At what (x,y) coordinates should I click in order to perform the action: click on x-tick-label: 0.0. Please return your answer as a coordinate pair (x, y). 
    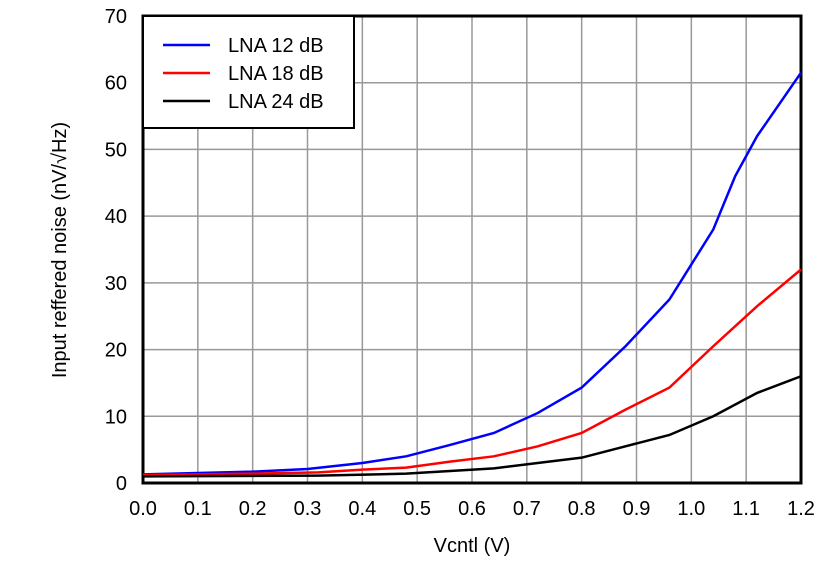
    Looking at the image, I should click on (143, 509).